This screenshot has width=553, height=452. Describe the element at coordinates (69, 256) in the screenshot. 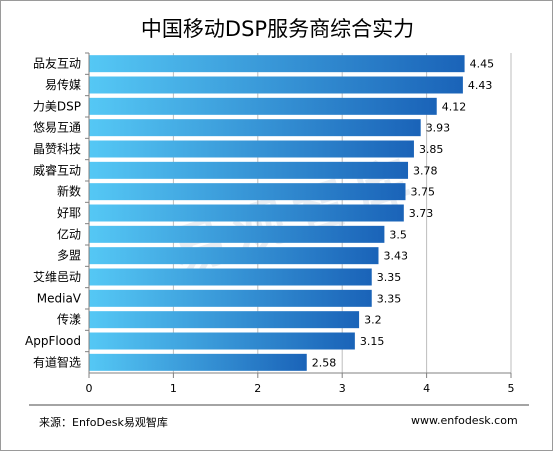

I see `category-label: 多盟` at that location.